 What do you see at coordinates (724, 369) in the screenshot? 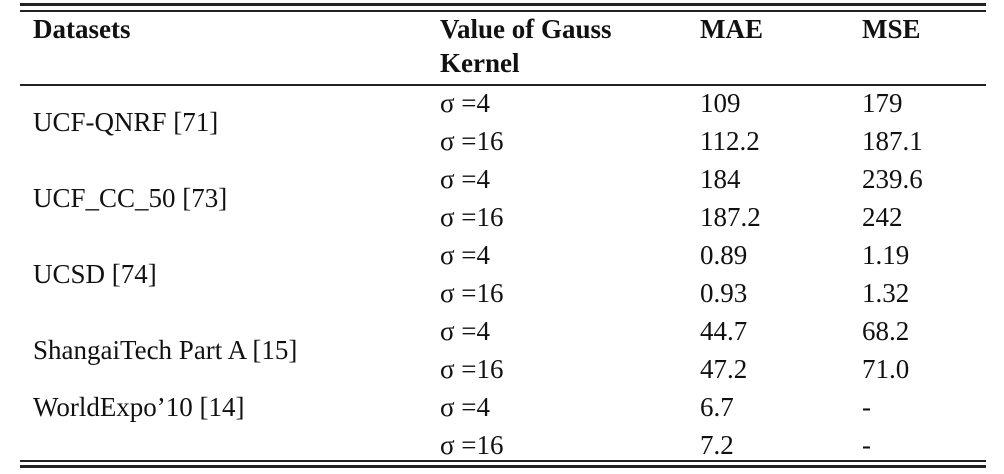
I see `mae: 47.2` at bounding box center [724, 369].